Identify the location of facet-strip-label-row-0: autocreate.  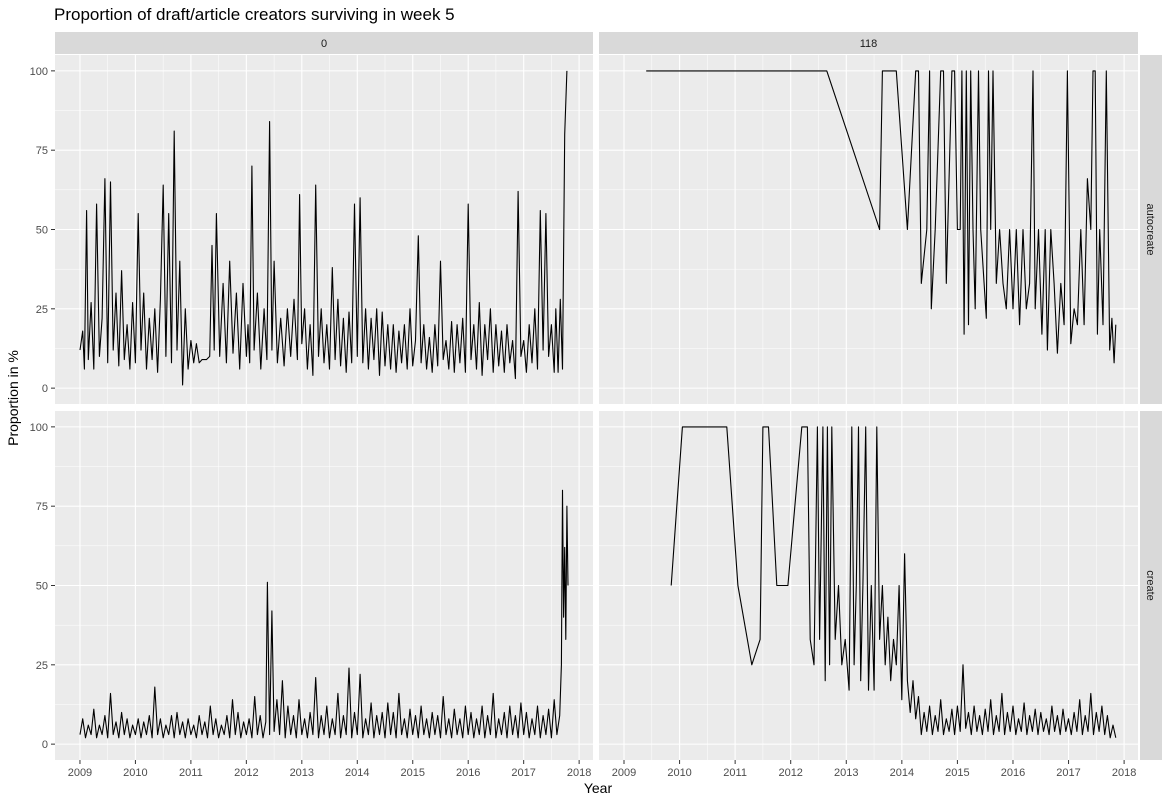
(1150, 230).